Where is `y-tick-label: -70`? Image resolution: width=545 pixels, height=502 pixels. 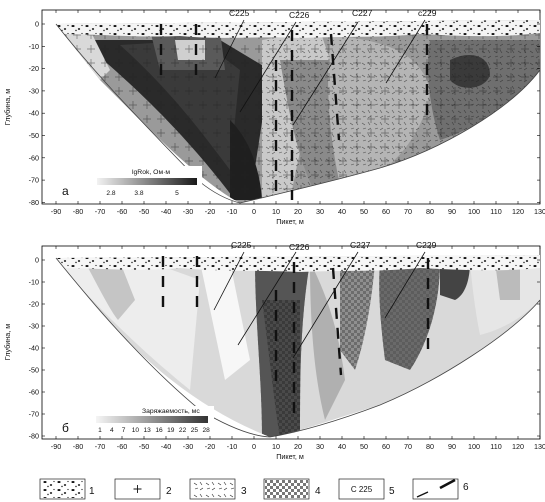 y-tick-label: -70 is located at coordinates (34, 414).